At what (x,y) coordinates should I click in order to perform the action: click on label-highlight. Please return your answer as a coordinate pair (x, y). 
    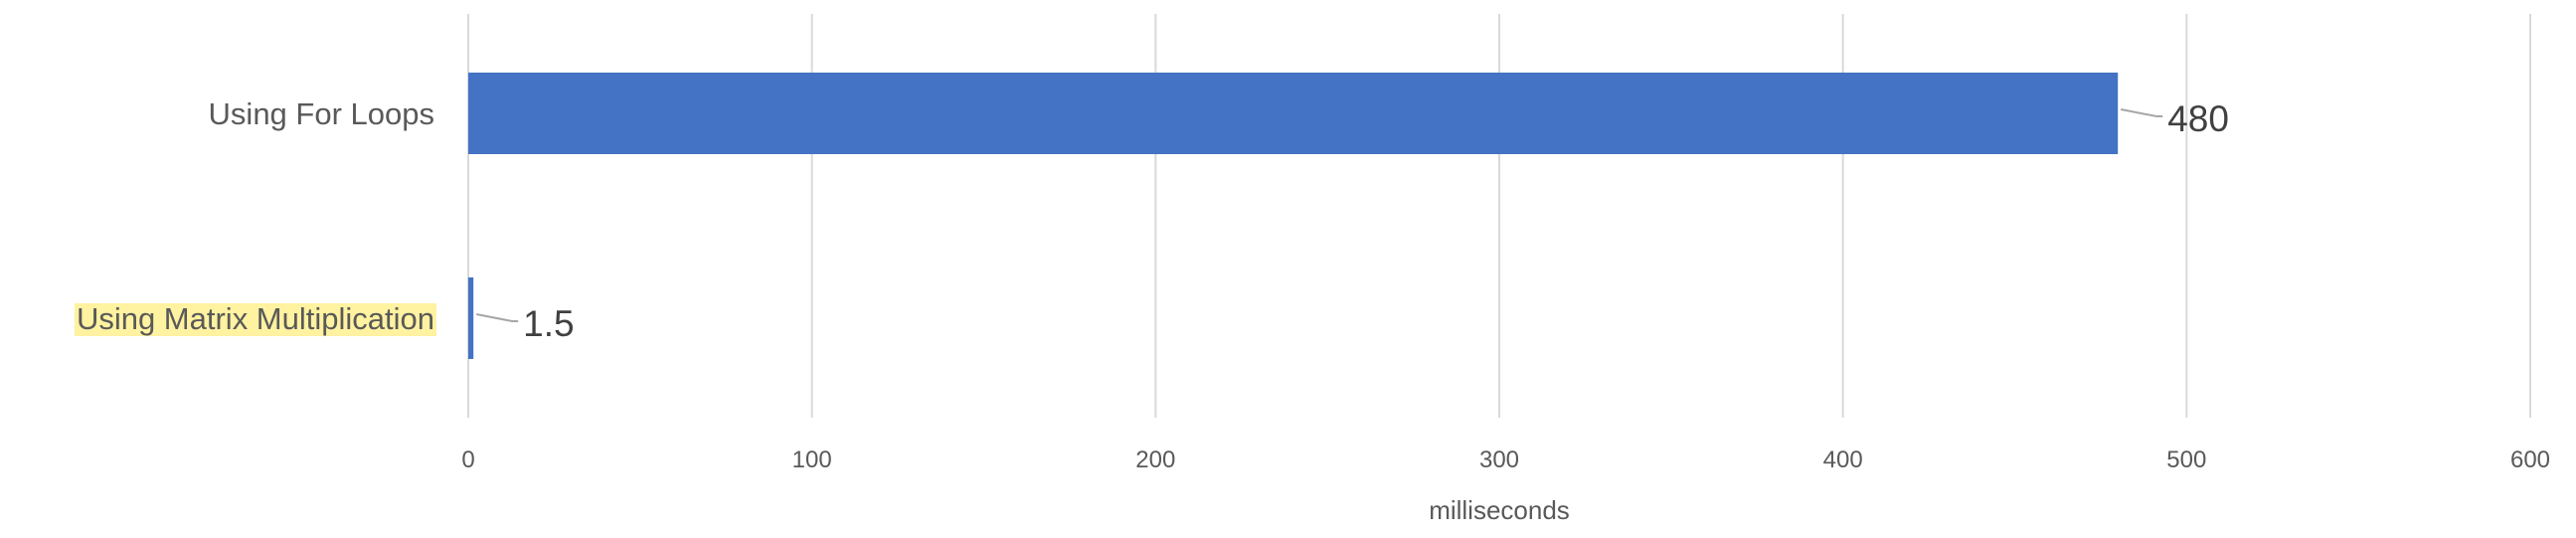
    Looking at the image, I should click on (255, 320).